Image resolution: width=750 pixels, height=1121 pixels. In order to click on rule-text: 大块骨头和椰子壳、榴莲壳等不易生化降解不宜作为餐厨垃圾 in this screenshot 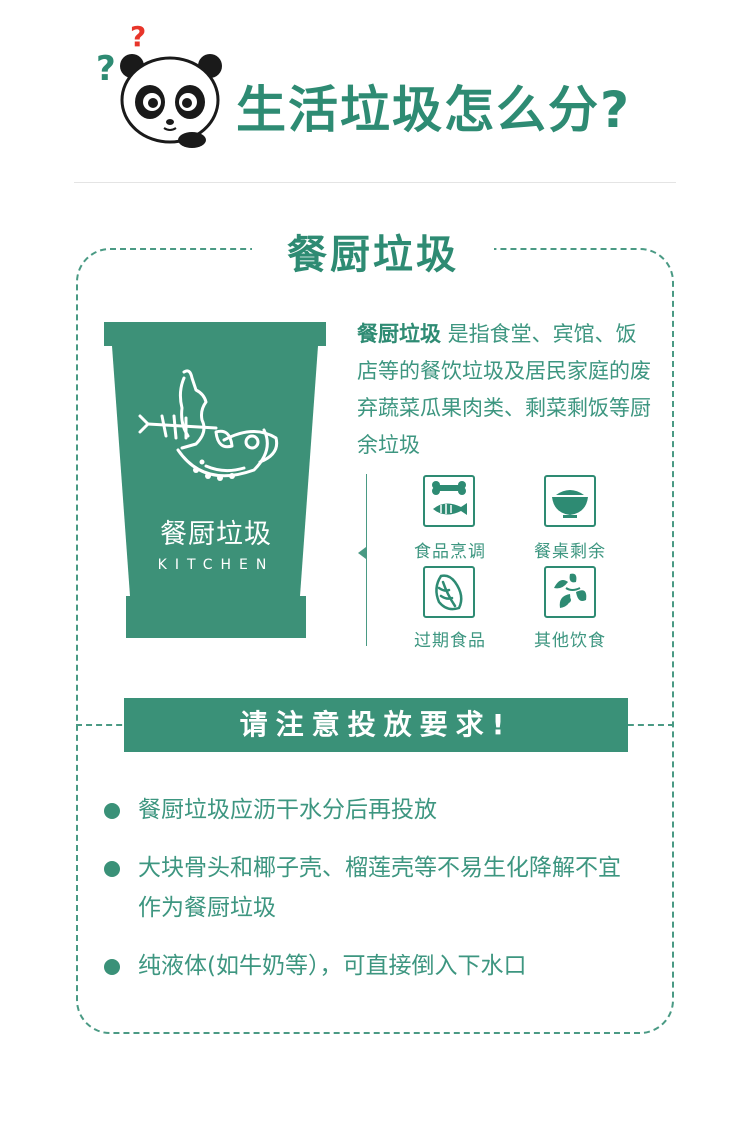, I will do `click(379, 888)`.